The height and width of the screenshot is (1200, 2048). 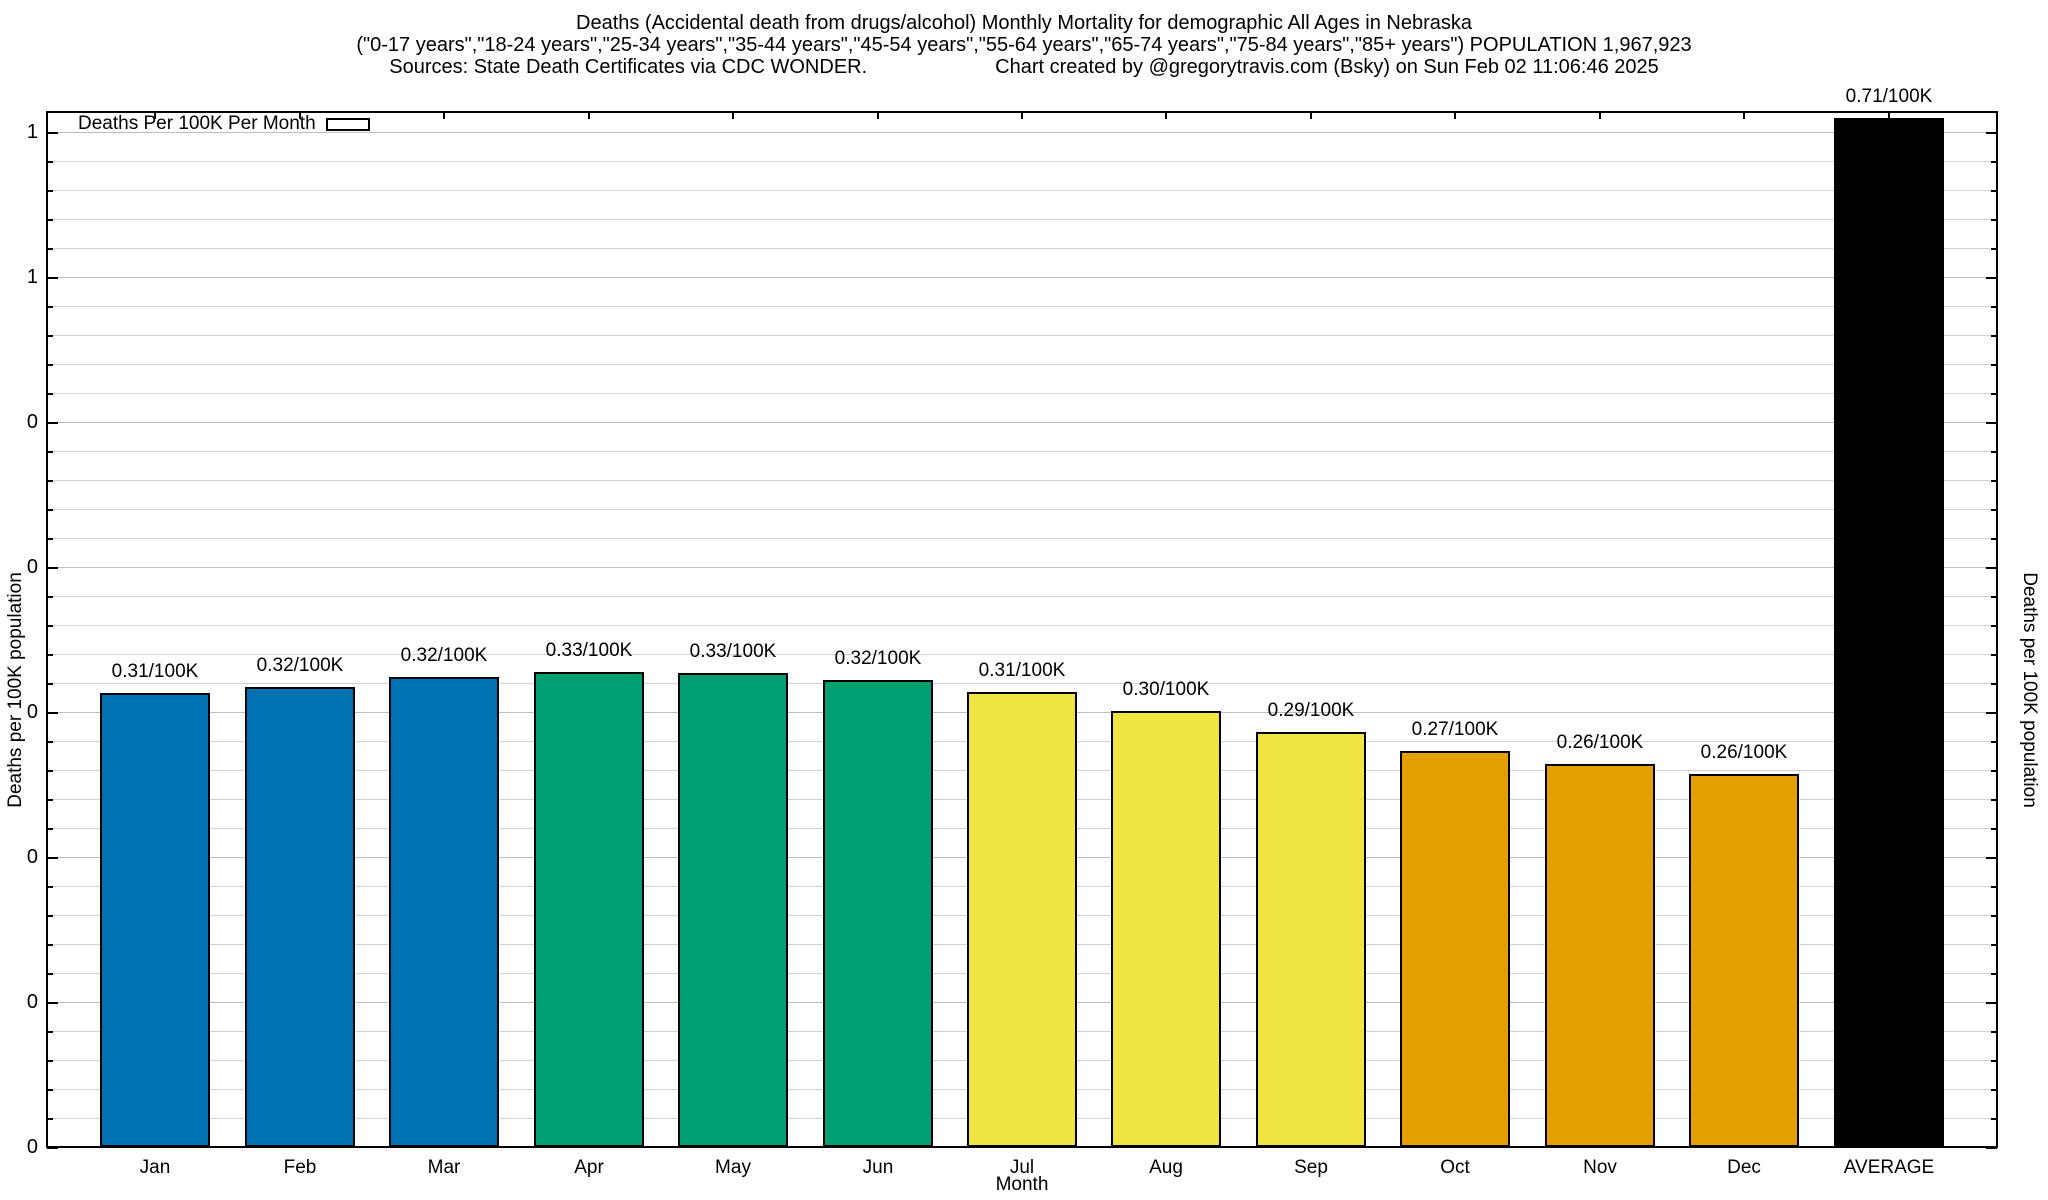 I want to click on x-tick-label: Aug, so click(x=1166, y=1167).